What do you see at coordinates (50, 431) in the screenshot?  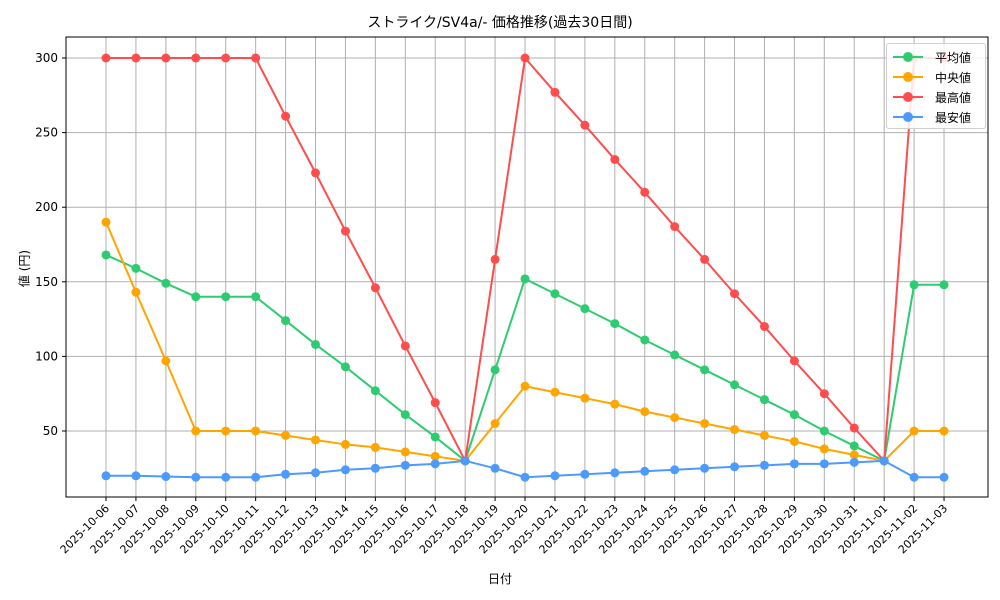 I see `y-tick-label: 50` at bounding box center [50, 431].